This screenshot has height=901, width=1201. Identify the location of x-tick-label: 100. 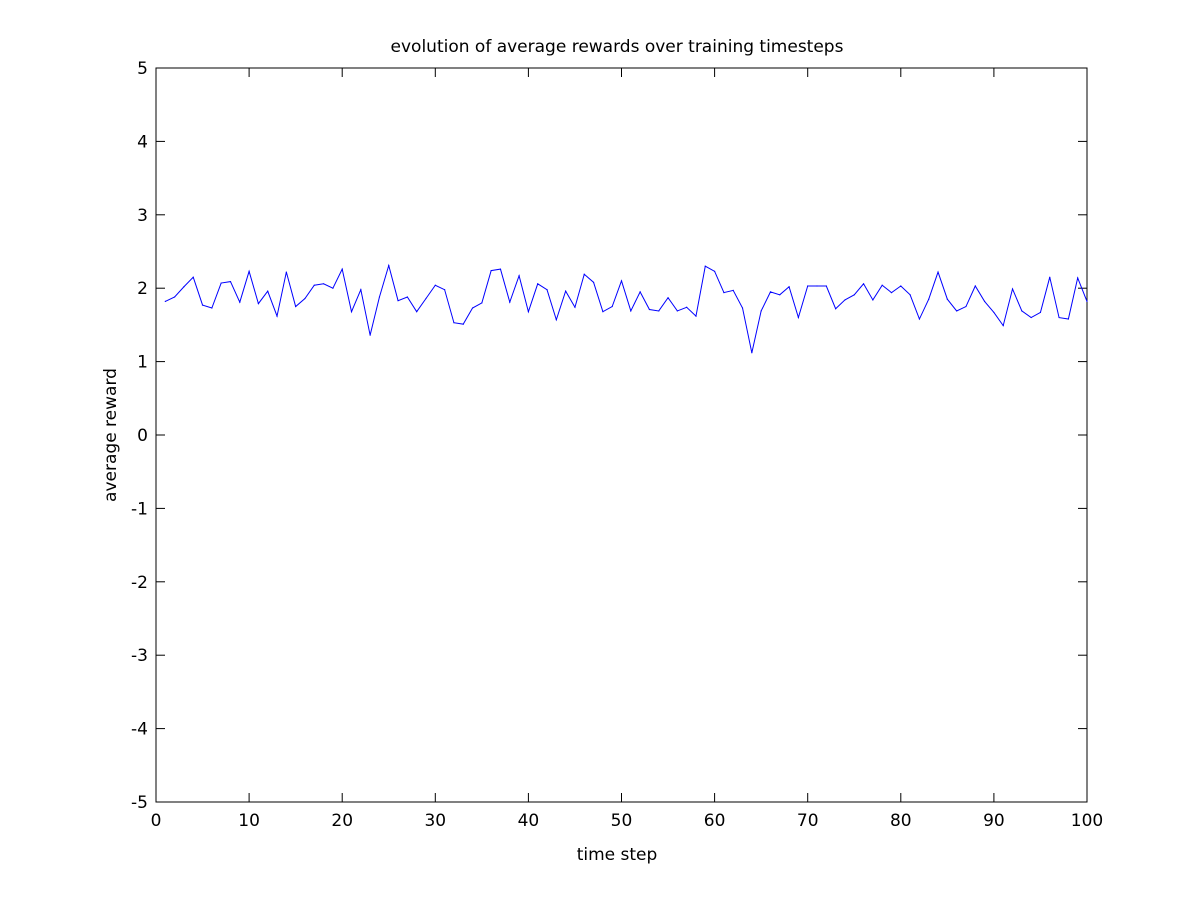
(1087, 821).